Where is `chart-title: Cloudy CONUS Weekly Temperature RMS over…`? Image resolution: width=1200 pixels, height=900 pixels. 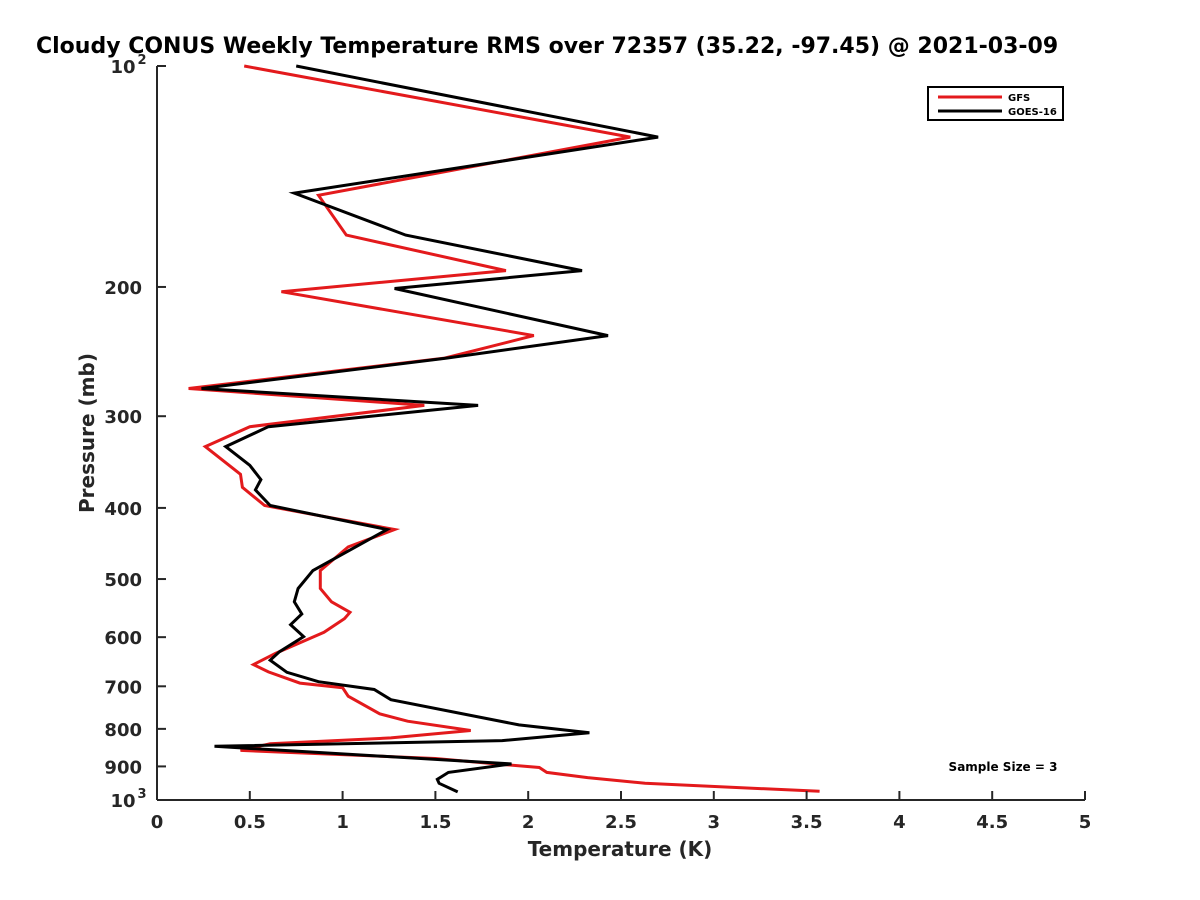
chart-title: Cloudy CONUS Weekly Temperature RMS over… is located at coordinates (547, 46).